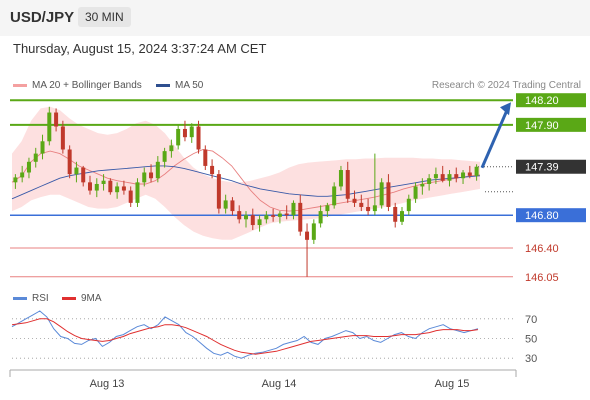 This screenshot has width=590, height=400. I want to click on level-label-148.20: 148.20, so click(542, 101).